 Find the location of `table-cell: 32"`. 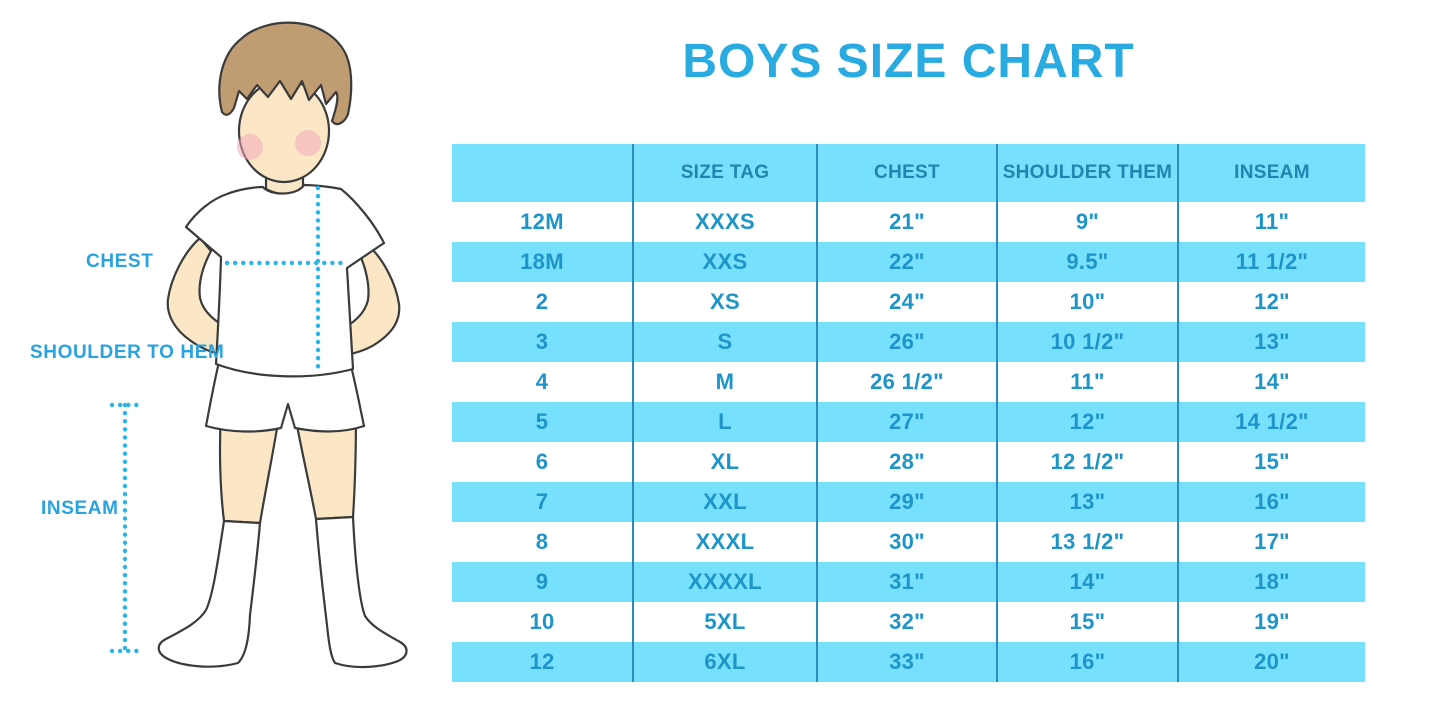

table-cell: 32" is located at coordinates (907, 622).